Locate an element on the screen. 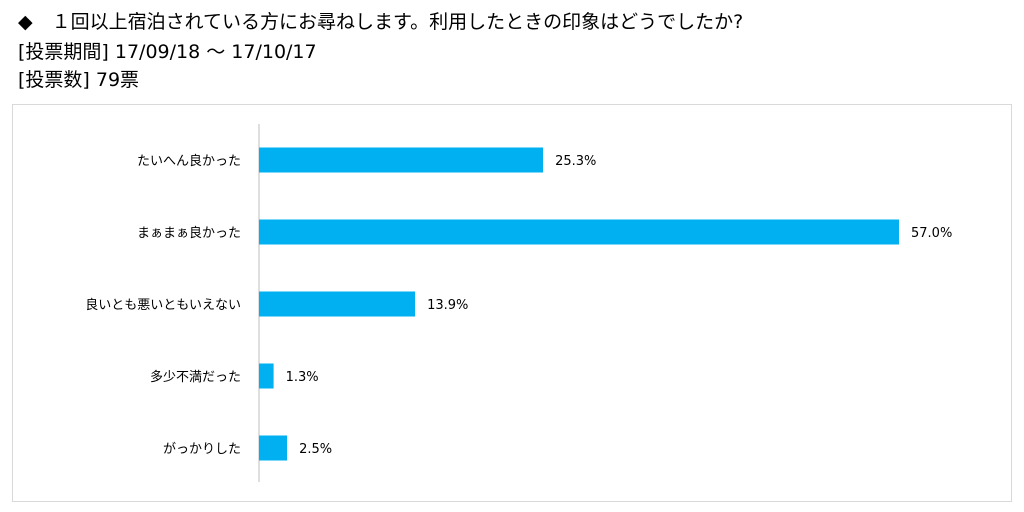 This screenshot has width=1024, height=512. category-label: まぁまぁ良かった is located at coordinates (189, 233).